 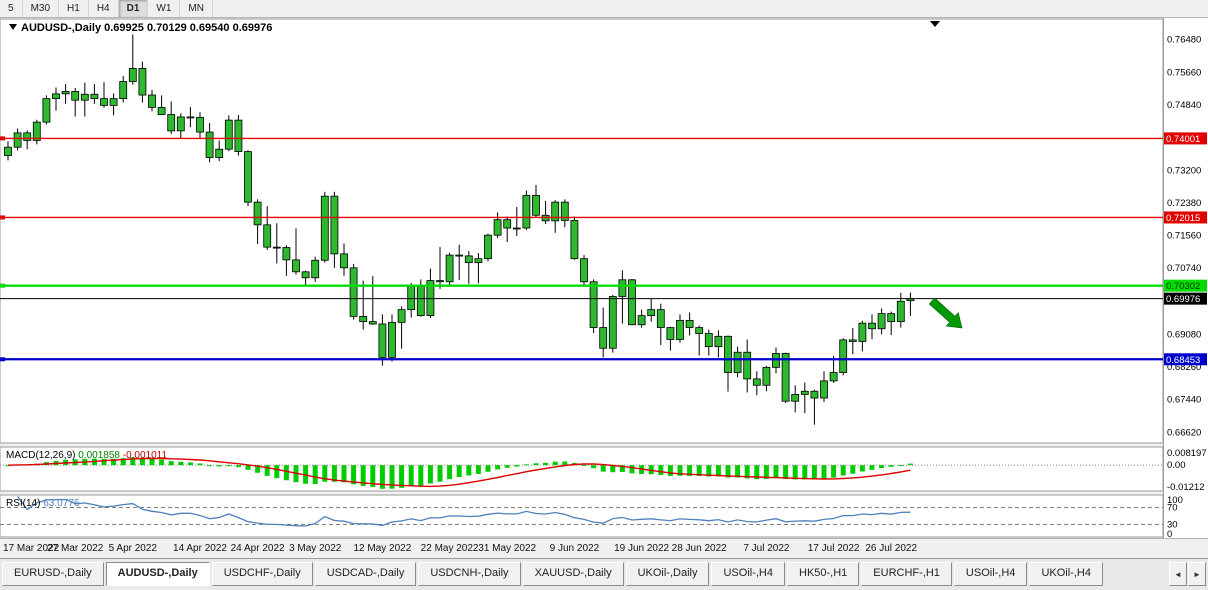 What do you see at coordinates (1172, 524) in the screenshot?
I see `rsi-scale-30: 30` at bounding box center [1172, 524].